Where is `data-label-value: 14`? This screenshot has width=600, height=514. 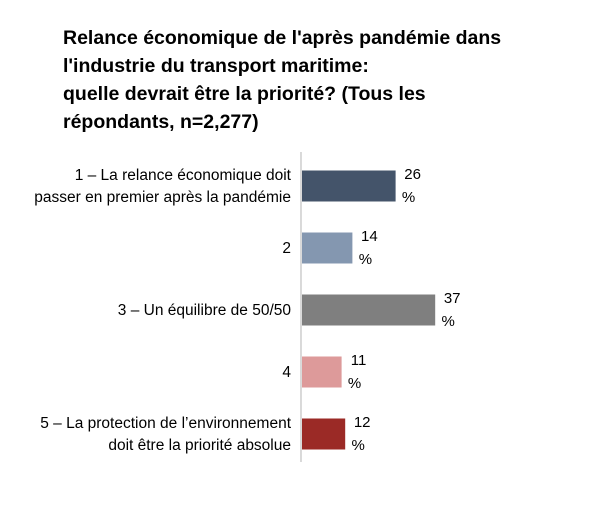 data-label-value: 14 is located at coordinates (369, 236).